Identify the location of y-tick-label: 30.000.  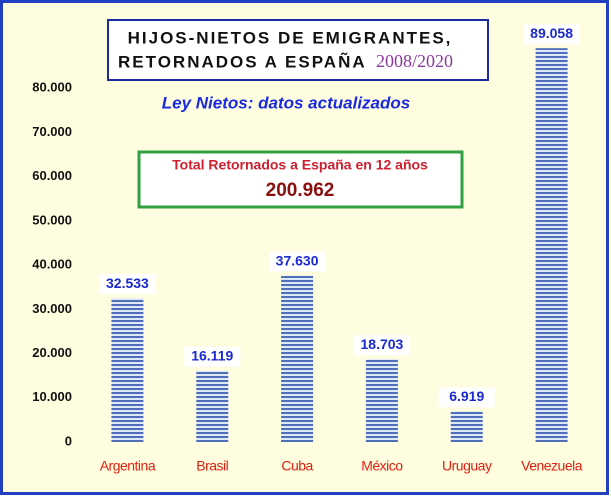
(52, 308).